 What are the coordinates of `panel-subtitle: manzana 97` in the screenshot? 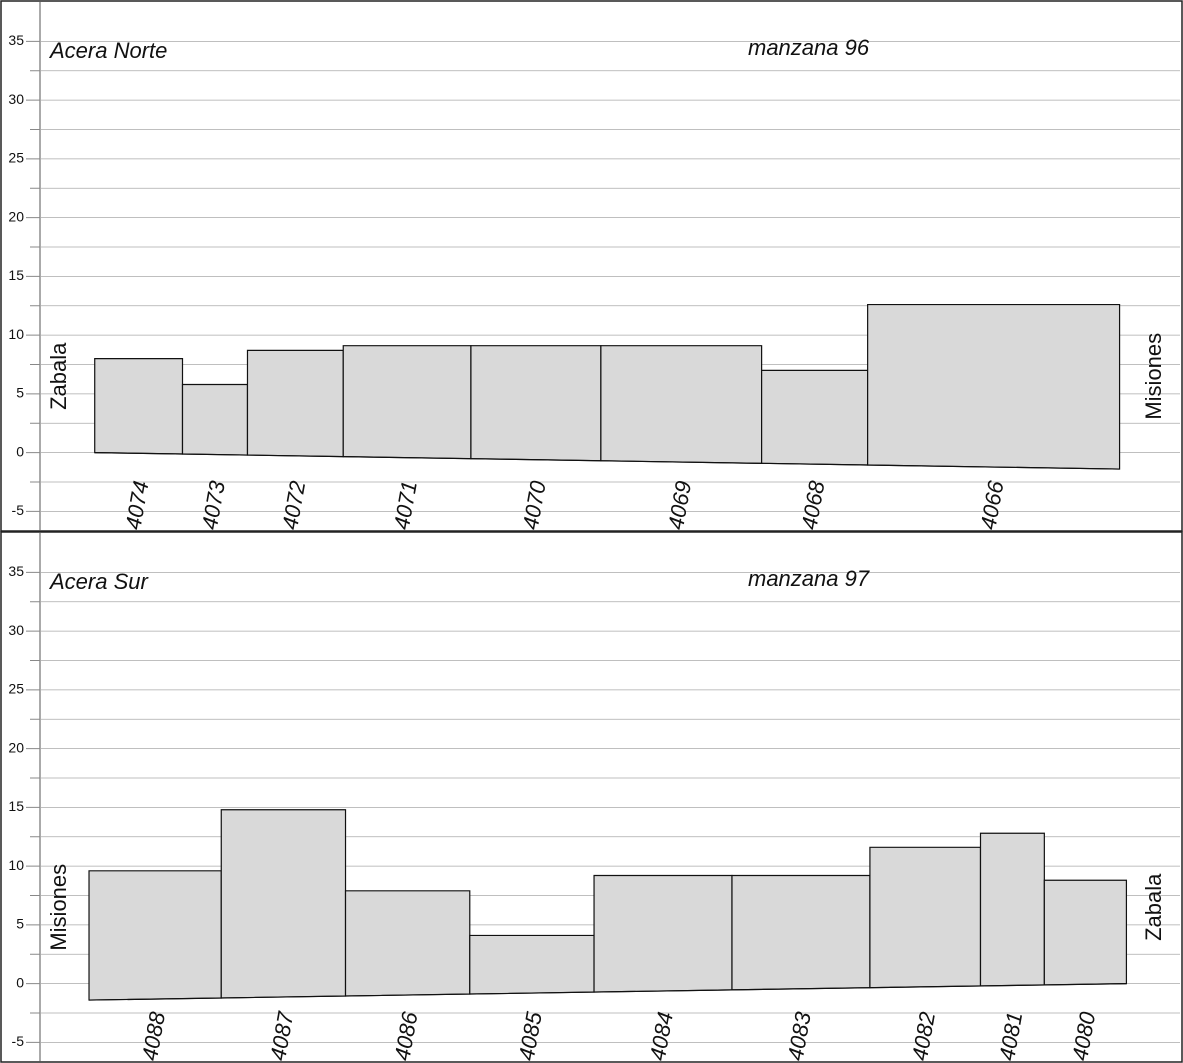 It's located at (809, 578).